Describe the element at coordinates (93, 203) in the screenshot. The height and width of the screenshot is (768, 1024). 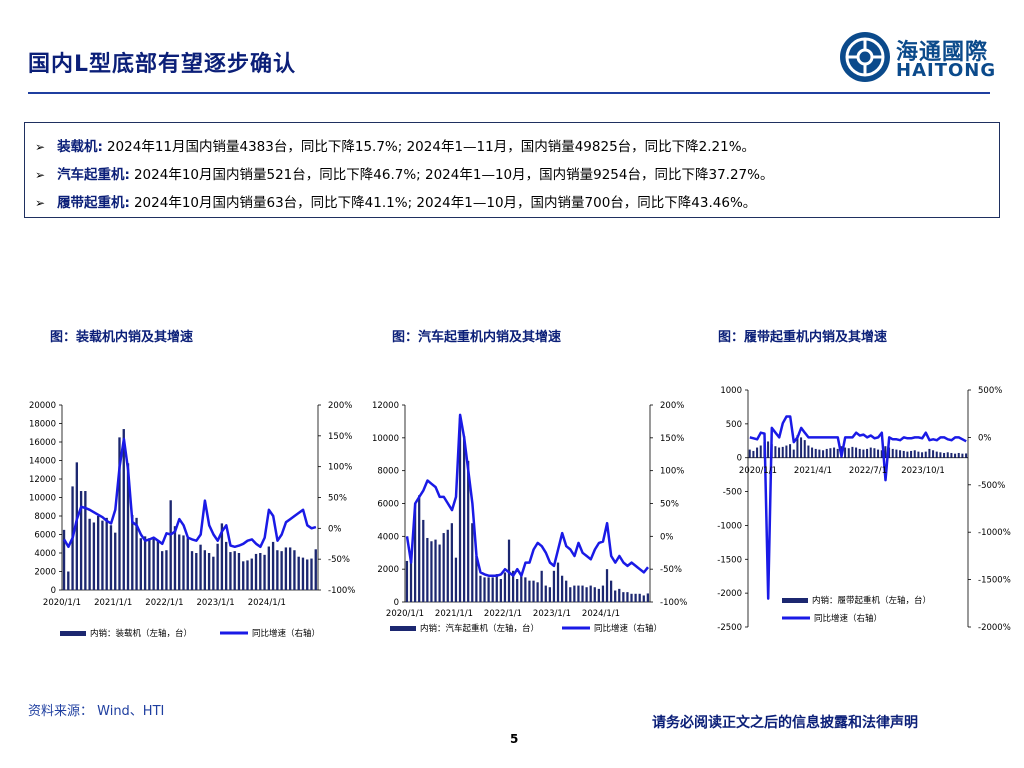
I see `summary-label: 履带起重机:` at that location.